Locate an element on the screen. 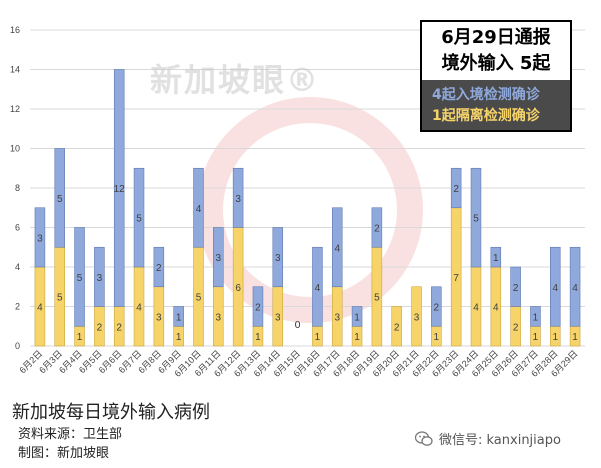  info-legend: 4起入境检测确诊 1起隔离检测确诊 is located at coordinates (496, 105).